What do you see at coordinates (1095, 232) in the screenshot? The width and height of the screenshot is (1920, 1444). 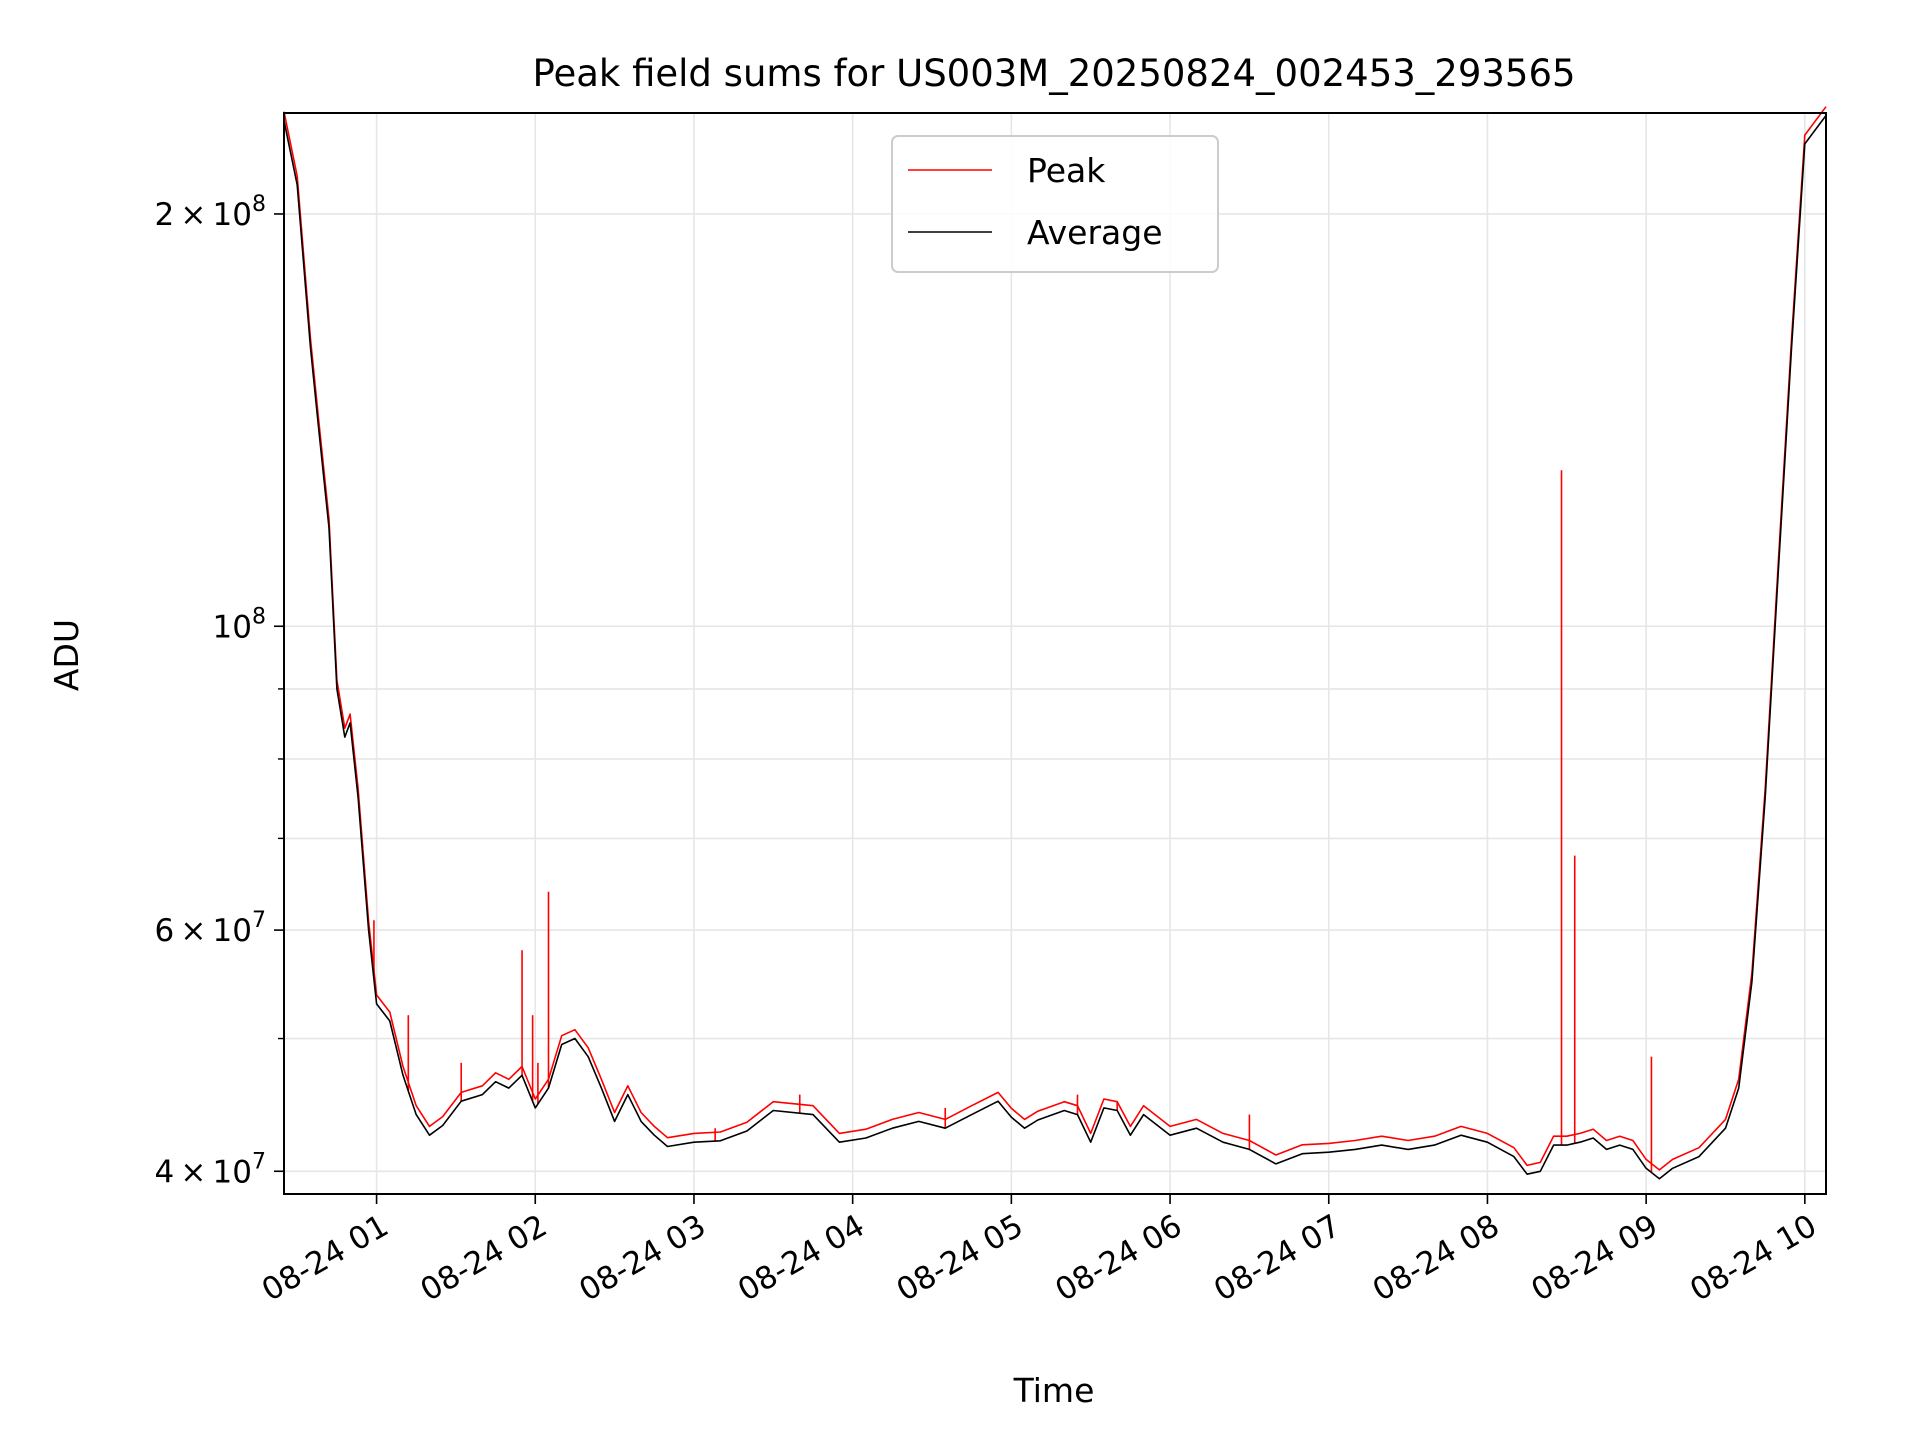 I see `legend-average-label: Average` at bounding box center [1095, 232].